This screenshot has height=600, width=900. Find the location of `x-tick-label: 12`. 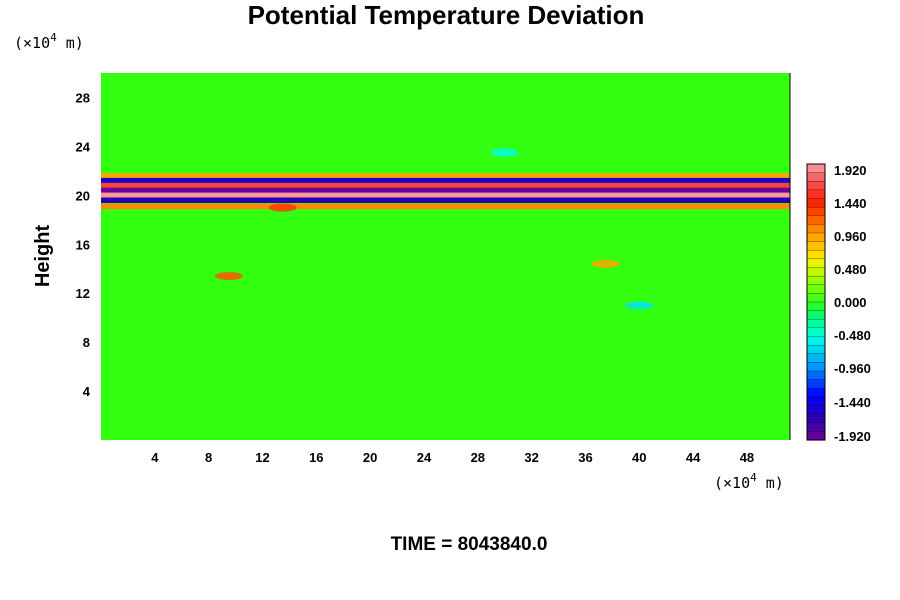

x-tick-label: 12 is located at coordinates (262, 457).